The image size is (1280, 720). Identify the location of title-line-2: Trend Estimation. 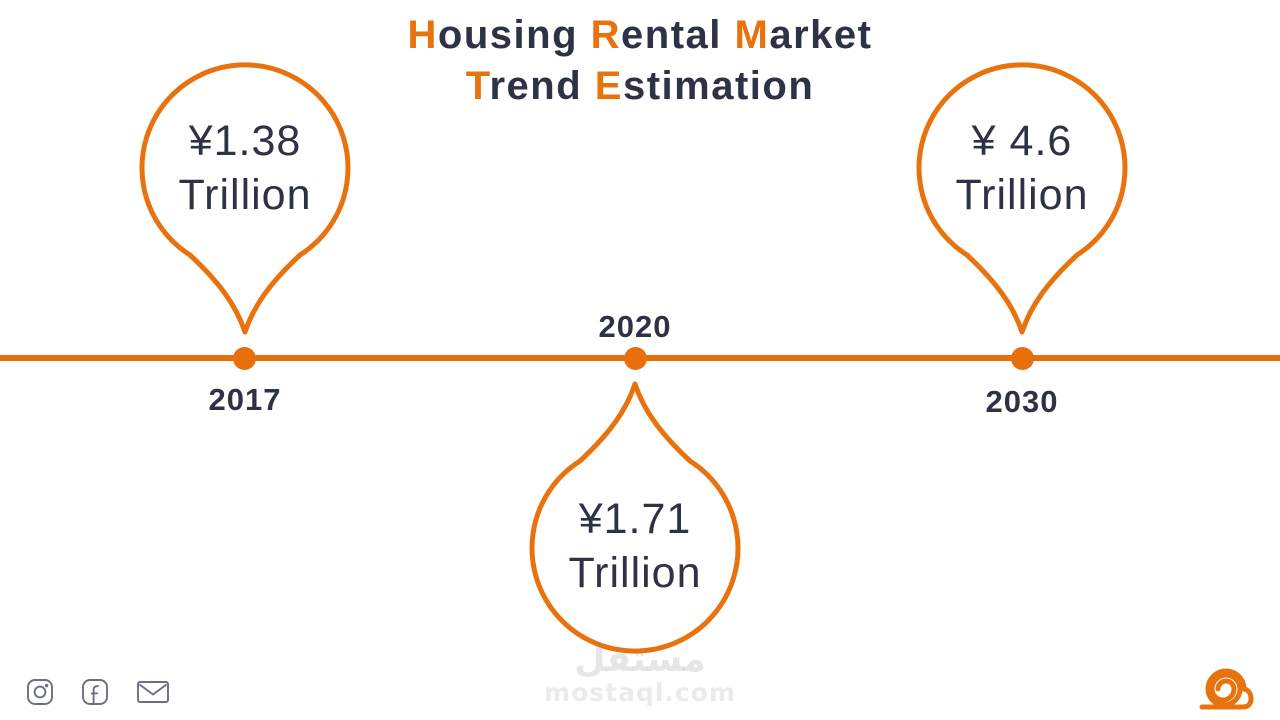
(640, 86).